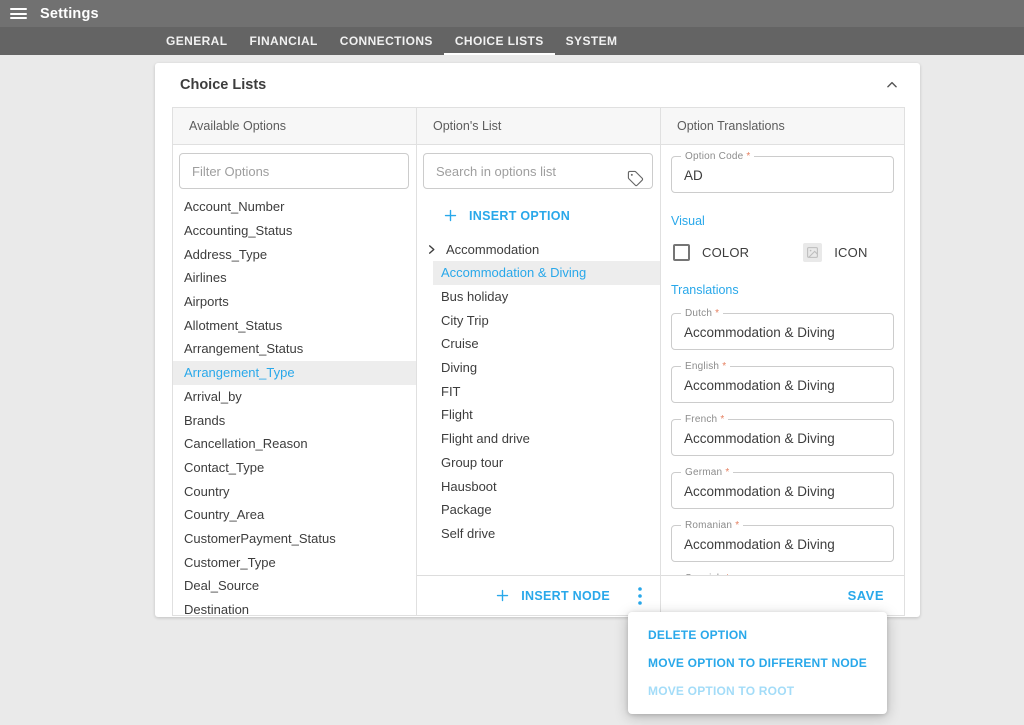 The image size is (1024, 725). What do you see at coordinates (681, 252) in the screenshot?
I see `color-checkbox` at bounding box center [681, 252].